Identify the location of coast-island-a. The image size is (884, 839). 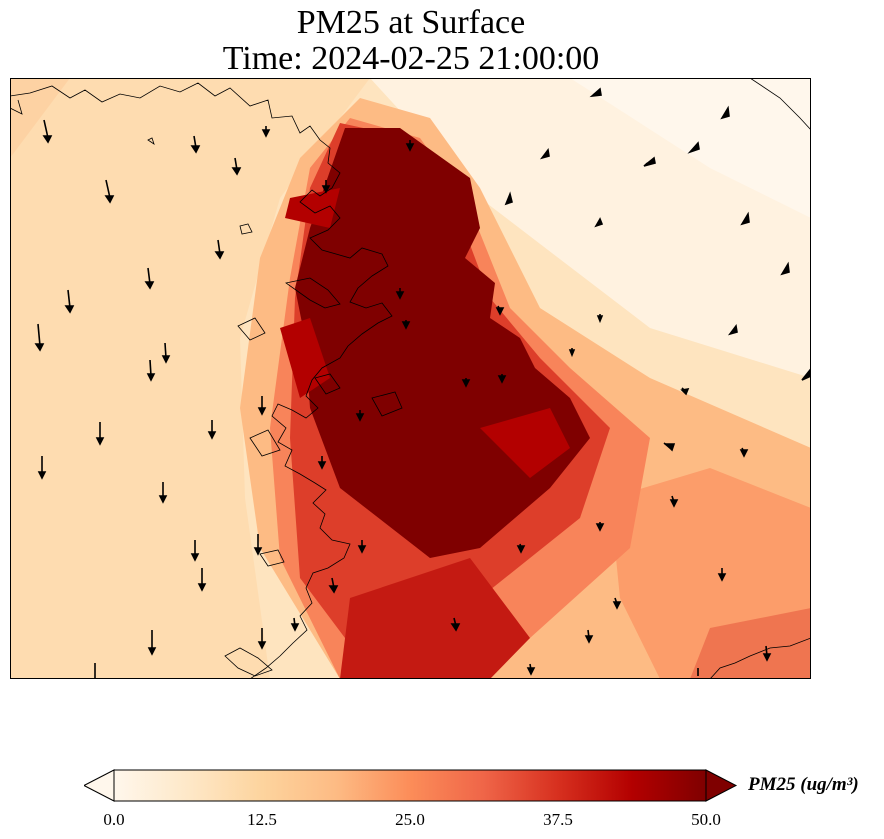
(313, 293).